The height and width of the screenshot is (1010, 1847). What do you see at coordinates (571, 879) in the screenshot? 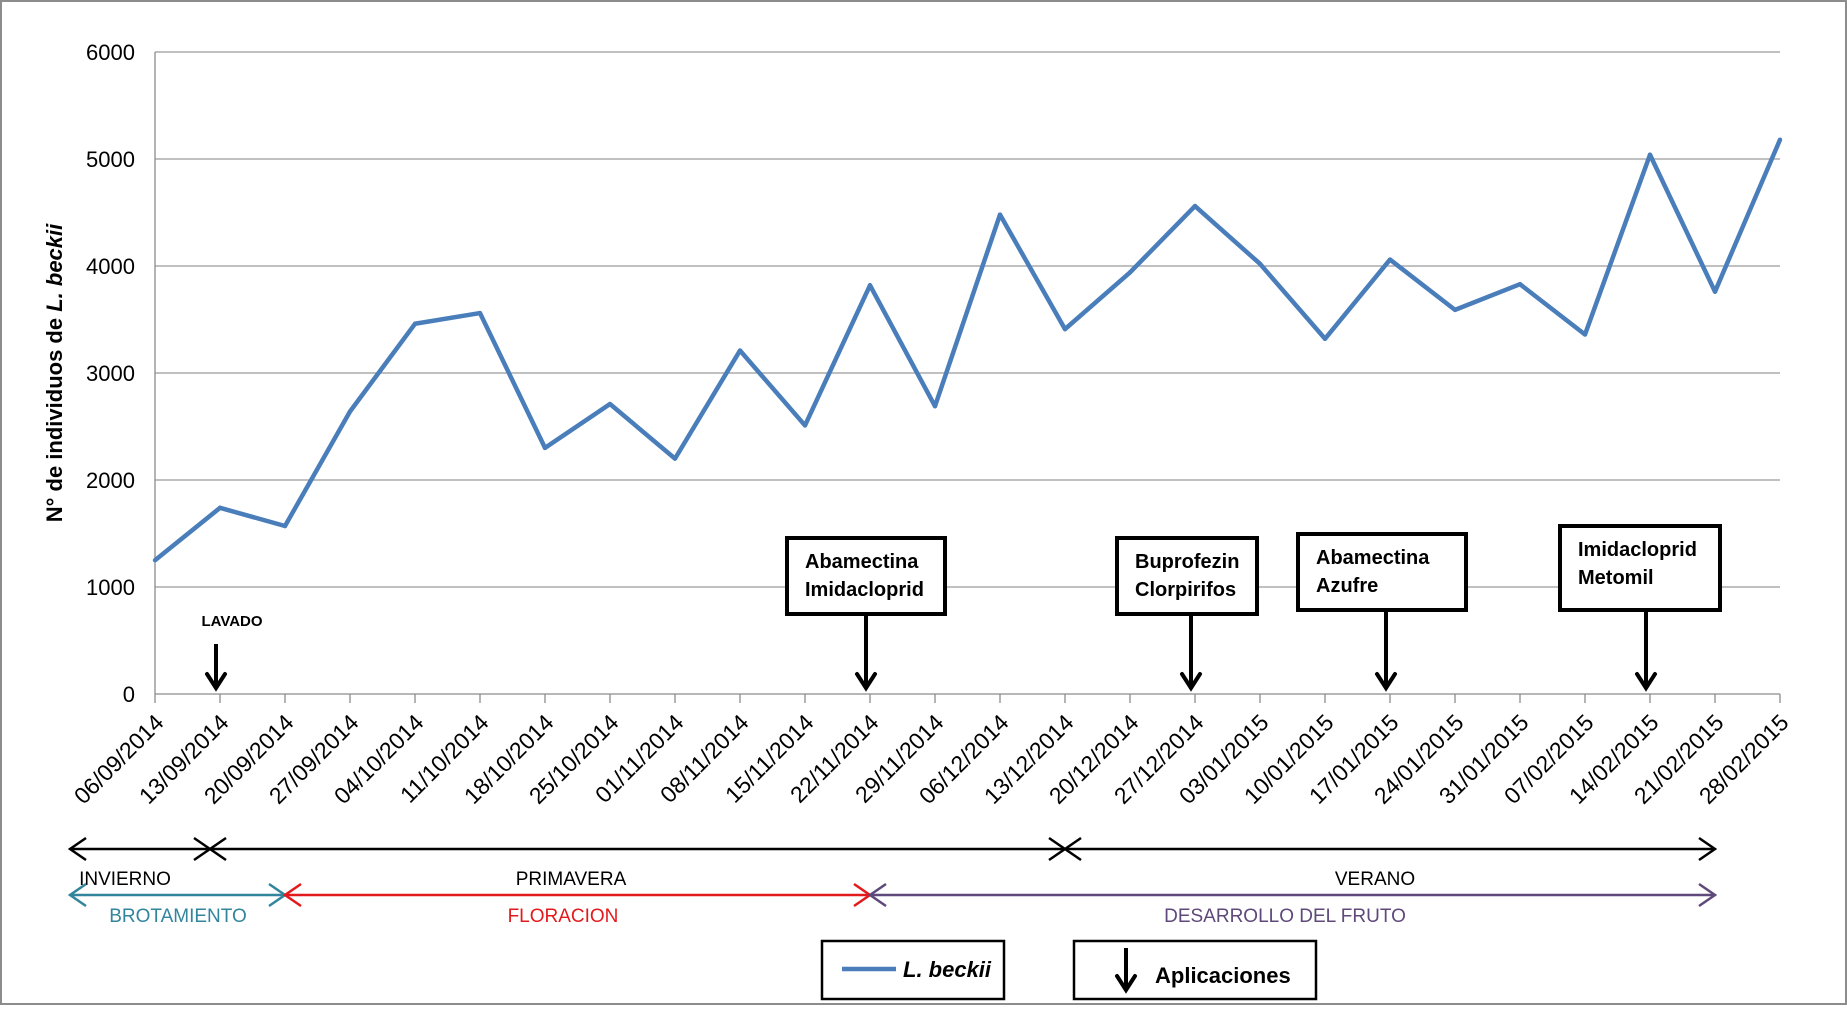
I see `season-label: PRIMAVERA` at bounding box center [571, 879].